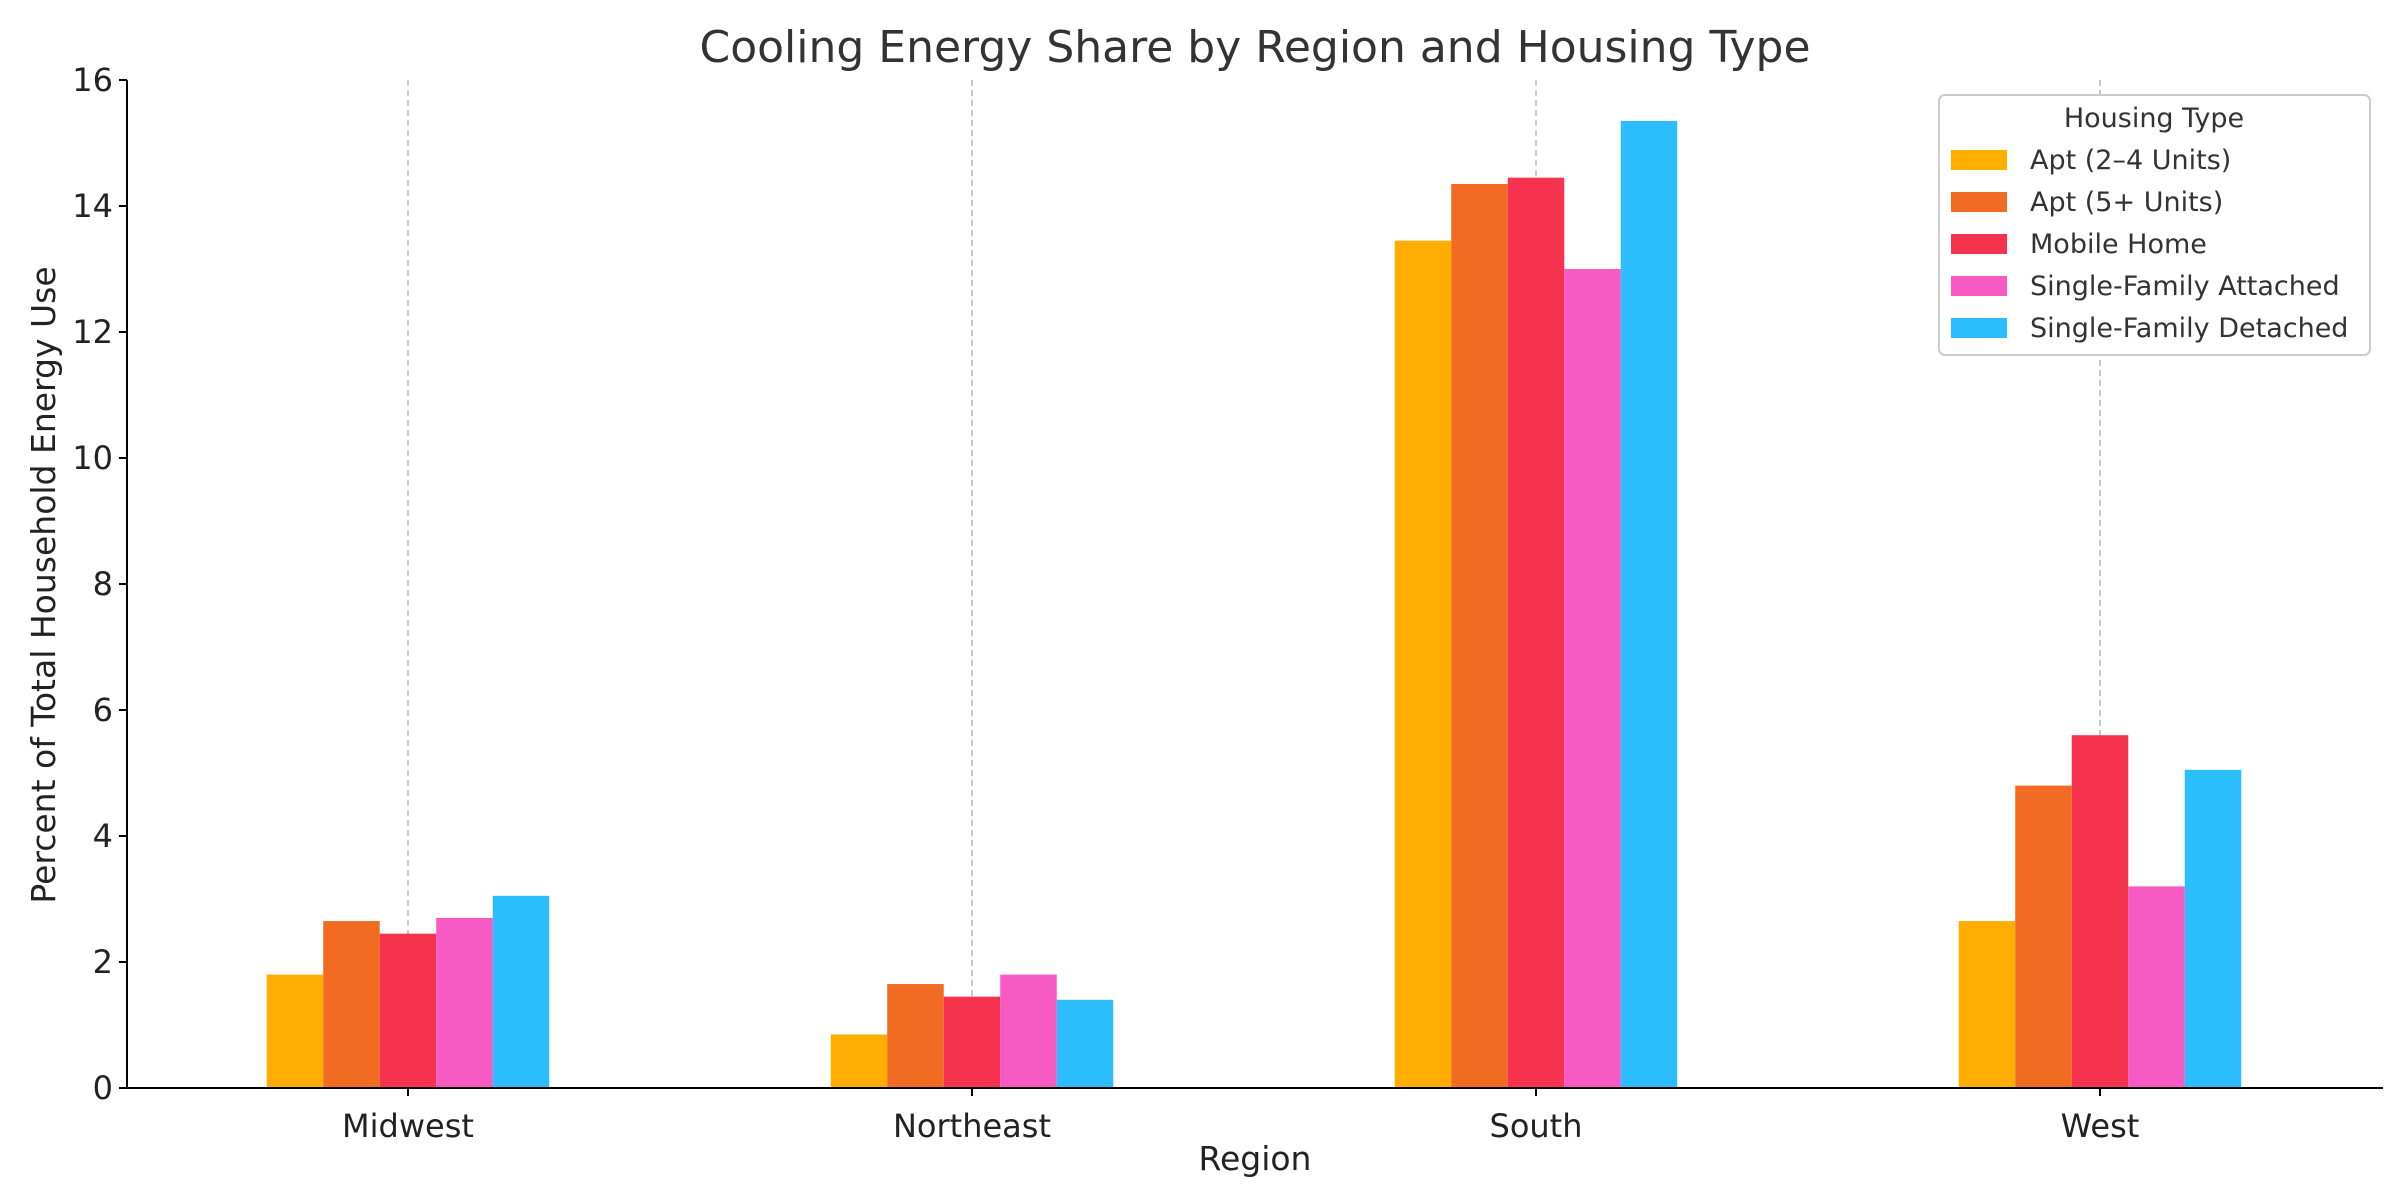 This screenshot has height=1200, width=2400. Describe the element at coordinates (92, 458) in the screenshot. I see `y-tick-label: 10` at that location.